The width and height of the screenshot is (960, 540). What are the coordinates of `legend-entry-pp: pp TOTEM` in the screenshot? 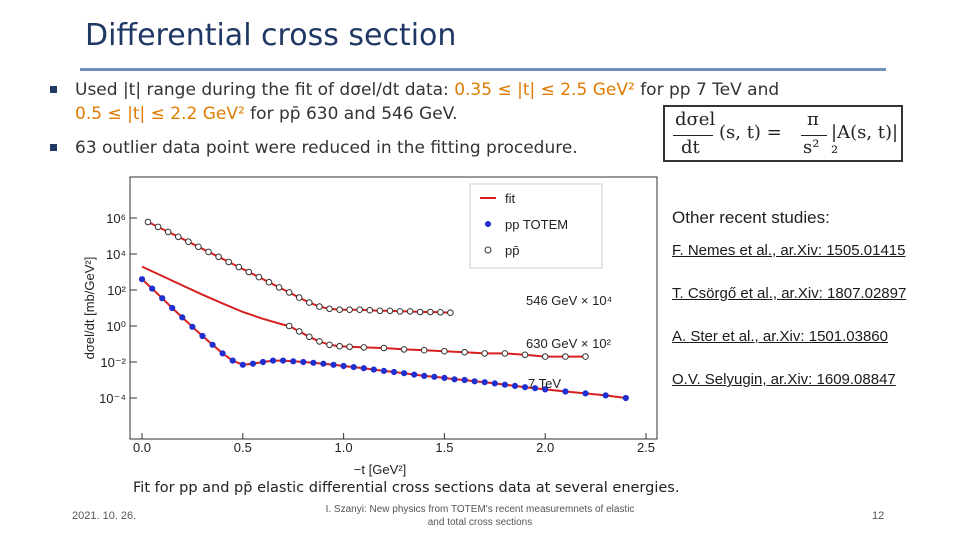 It's located at (536, 224).